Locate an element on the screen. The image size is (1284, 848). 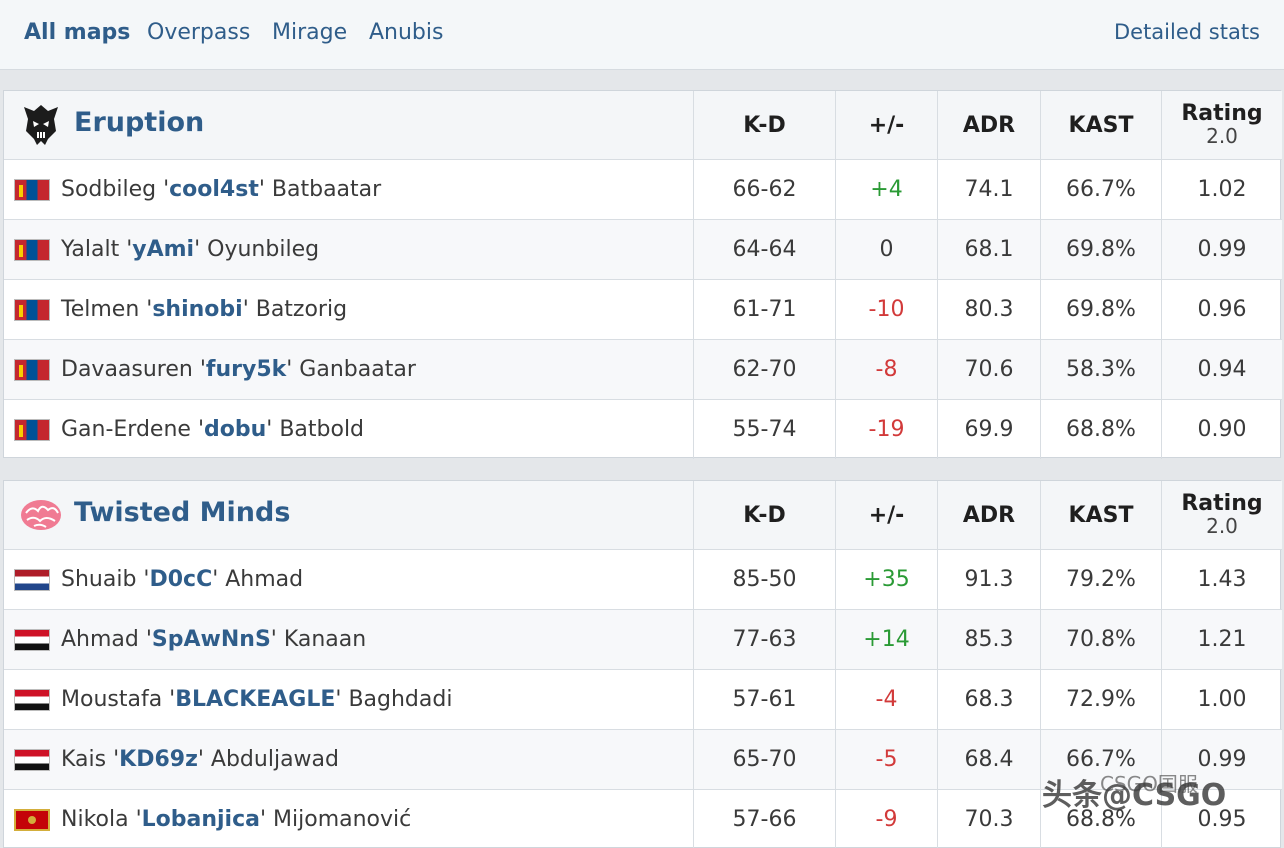
player-first-name: Yalalt ' is located at coordinates (97, 249).